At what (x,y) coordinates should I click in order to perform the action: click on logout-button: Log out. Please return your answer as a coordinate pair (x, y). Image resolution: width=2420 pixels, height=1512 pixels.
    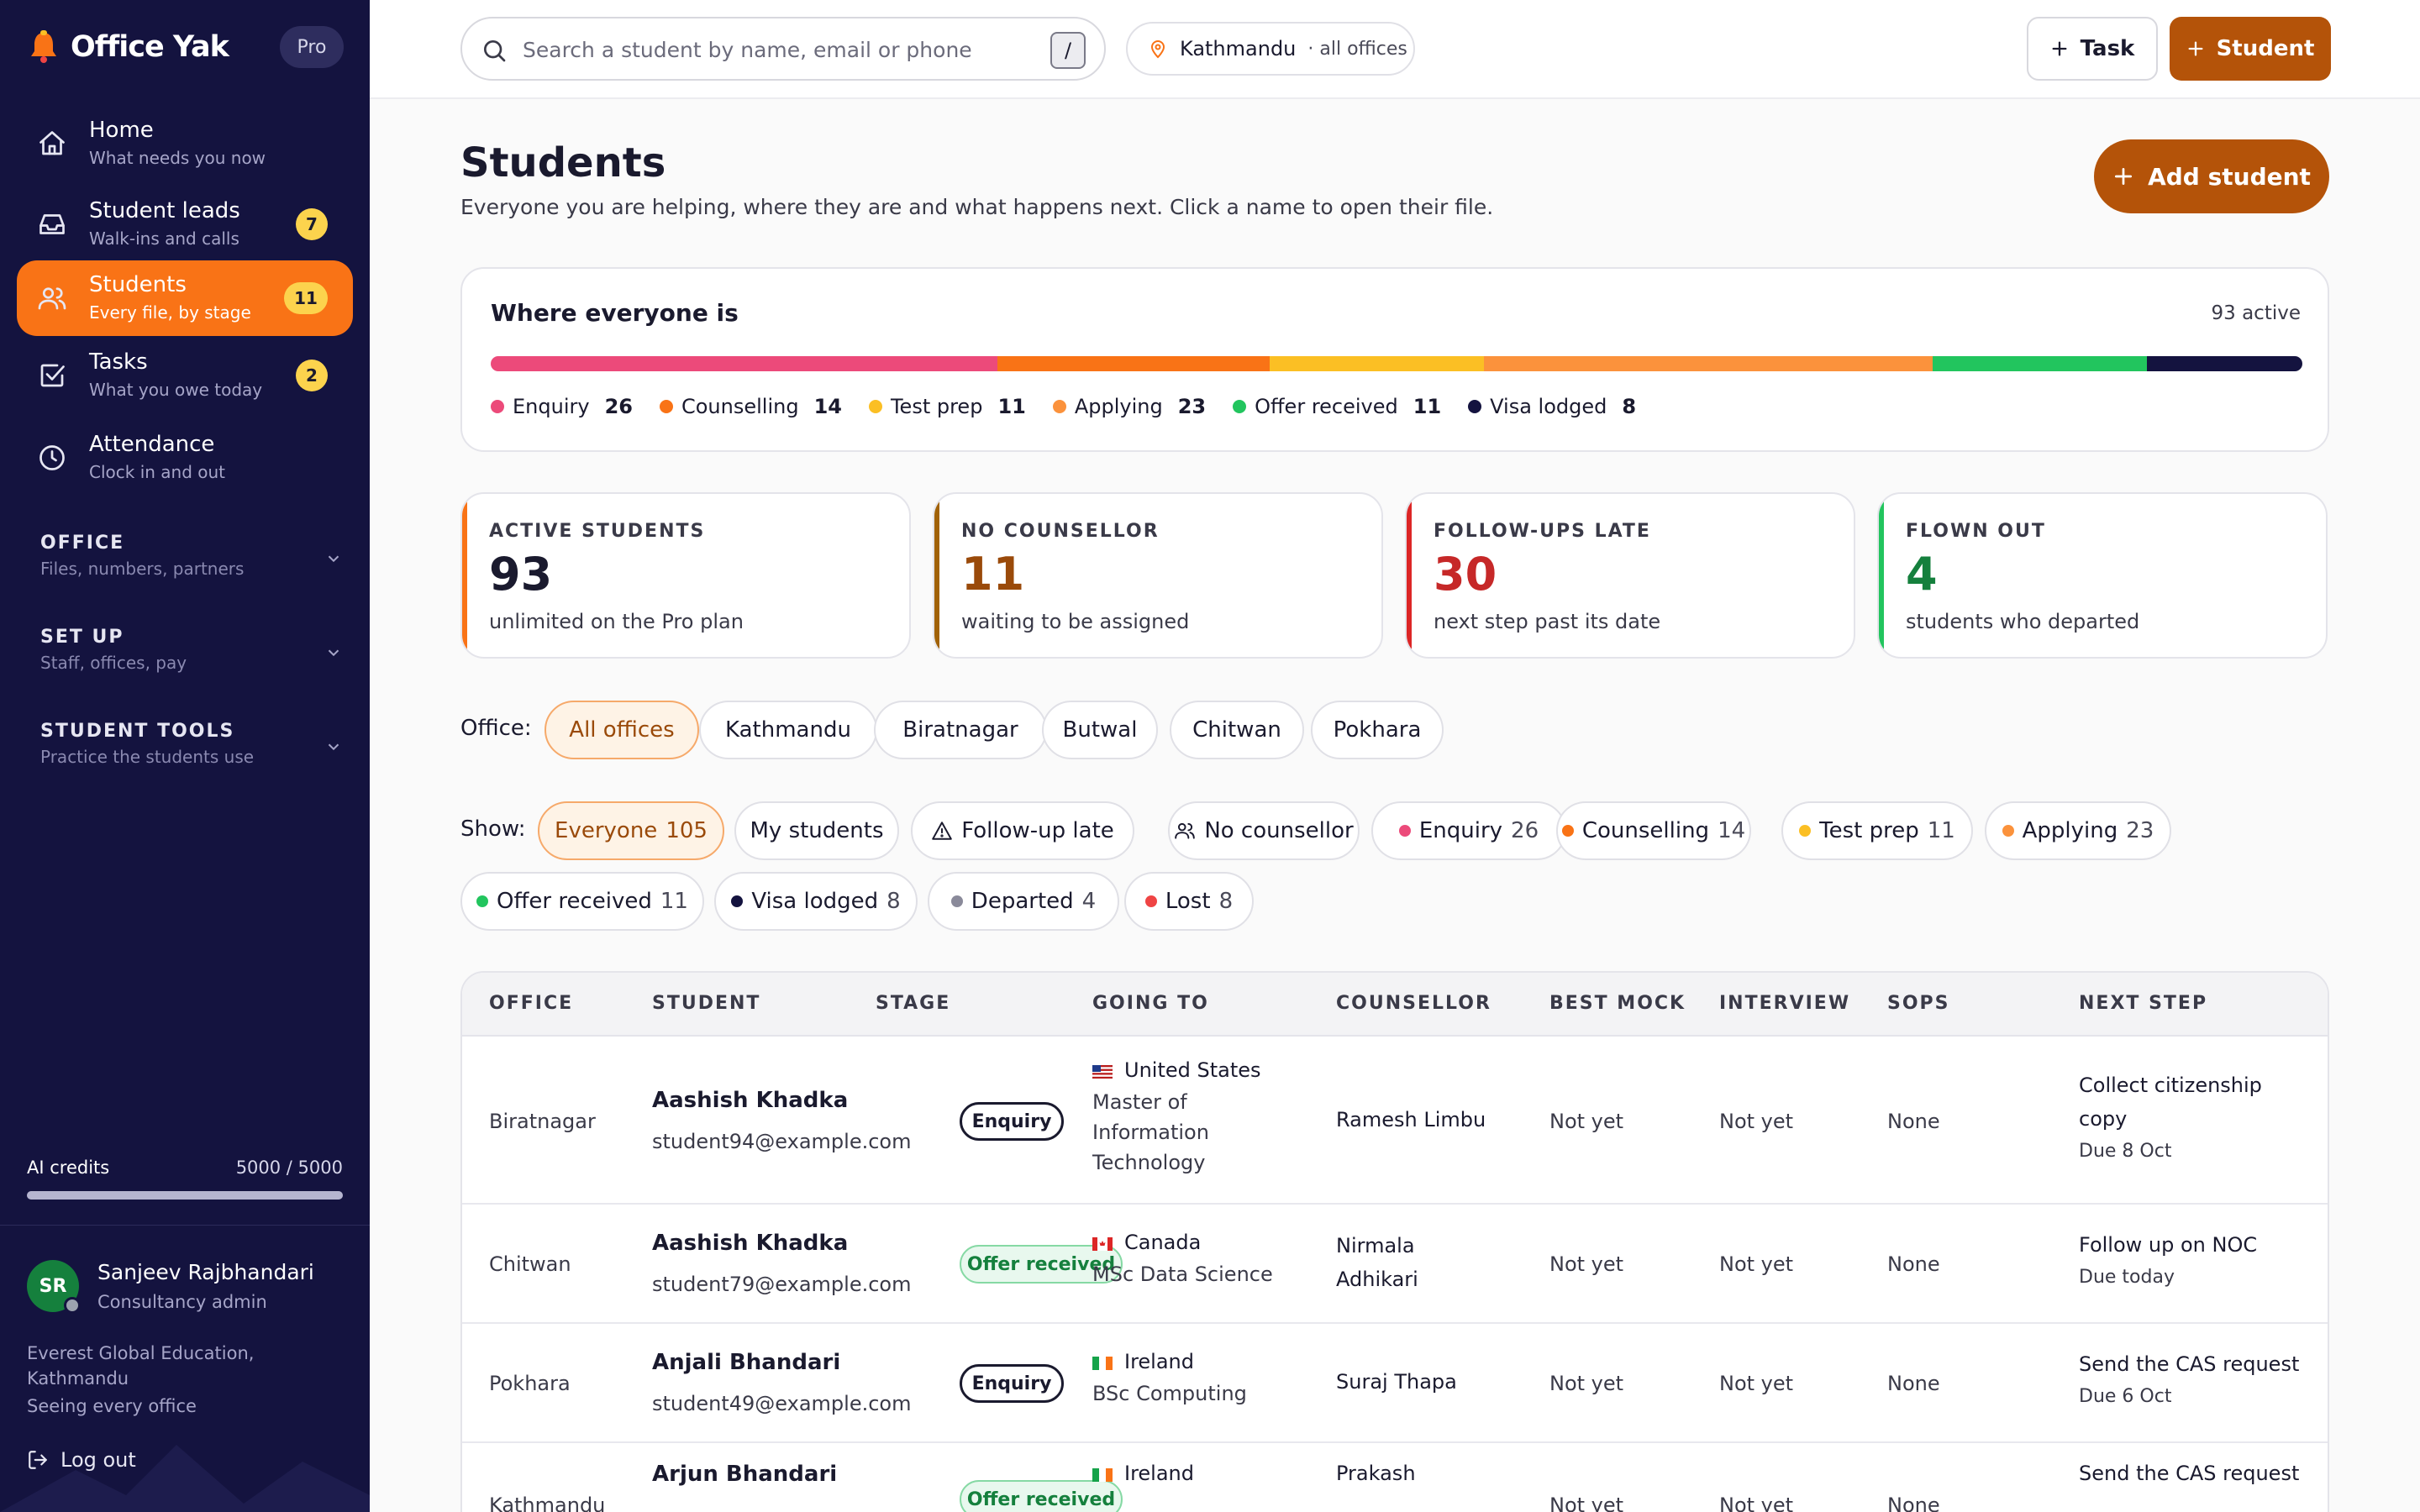
    Looking at the image, I should click on (81, 1460).